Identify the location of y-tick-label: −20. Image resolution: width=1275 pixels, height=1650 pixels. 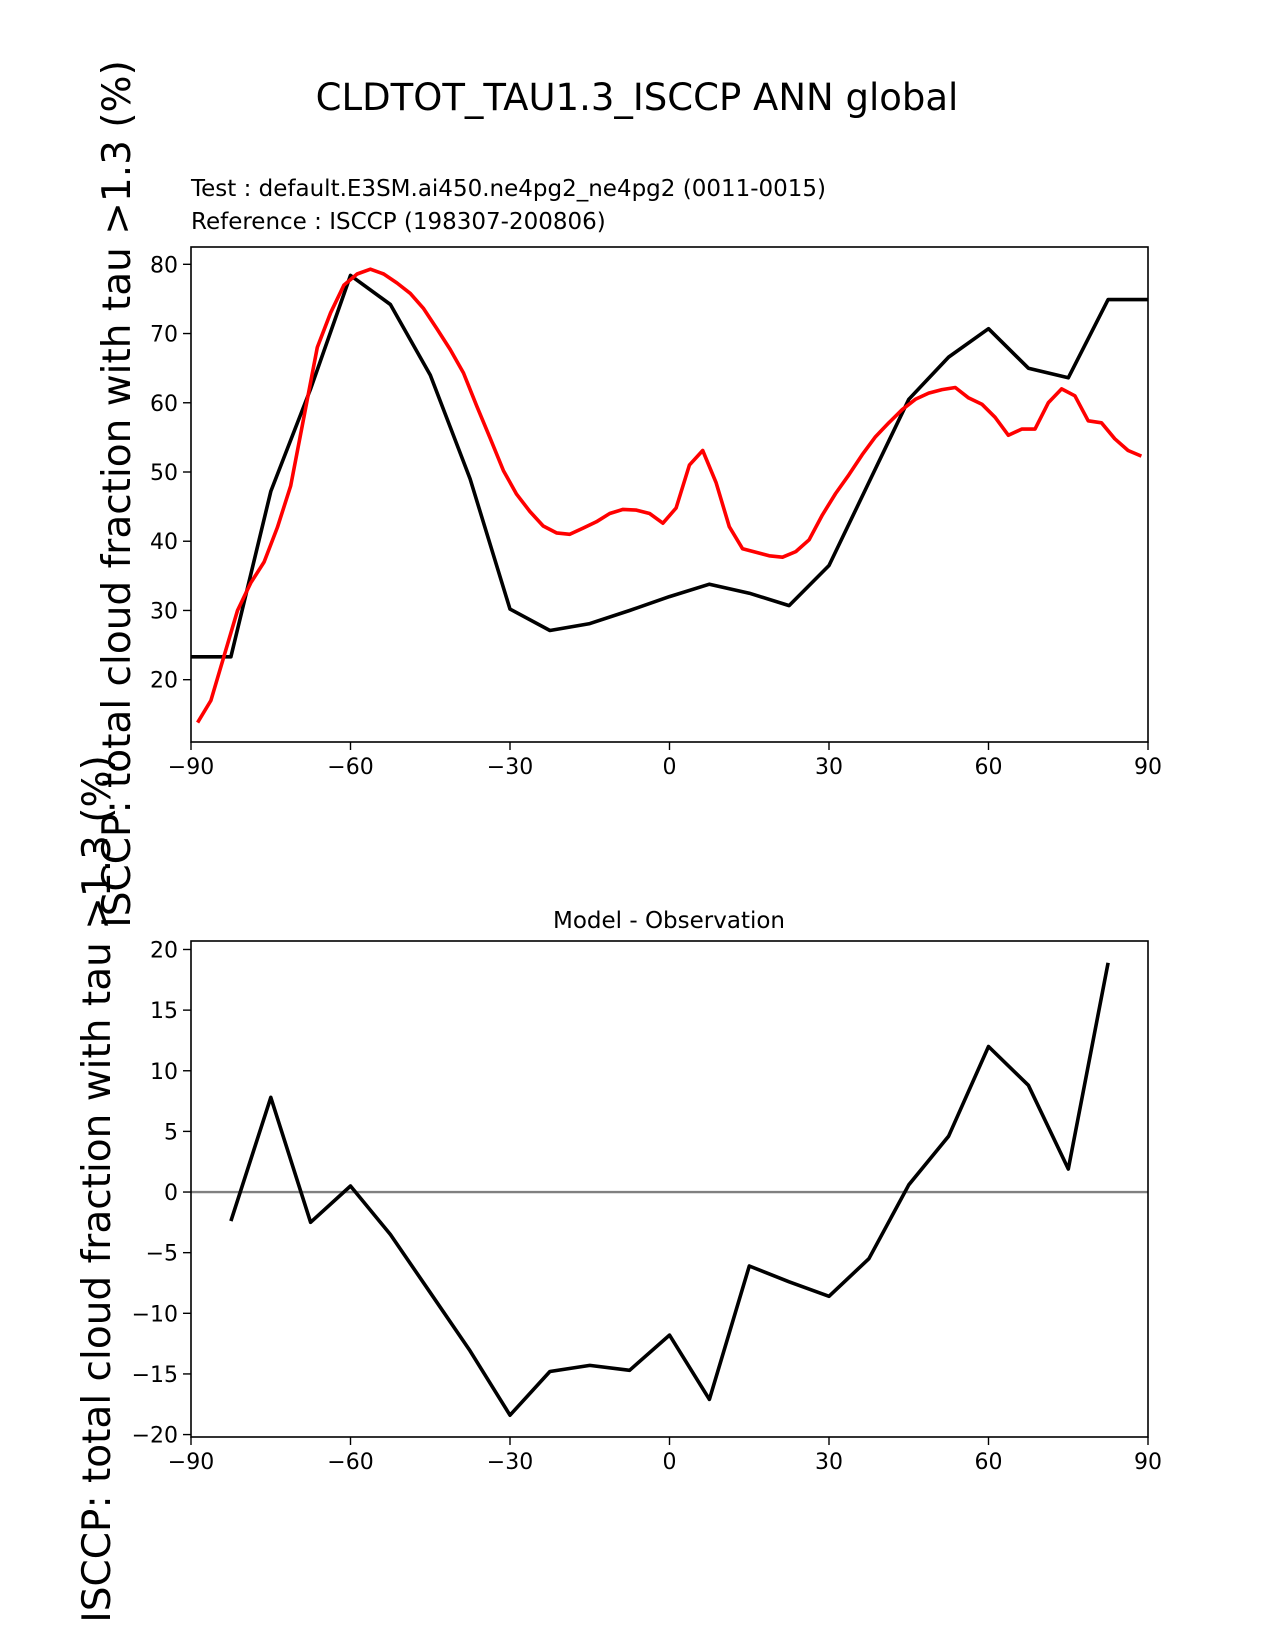
(155, 1436).